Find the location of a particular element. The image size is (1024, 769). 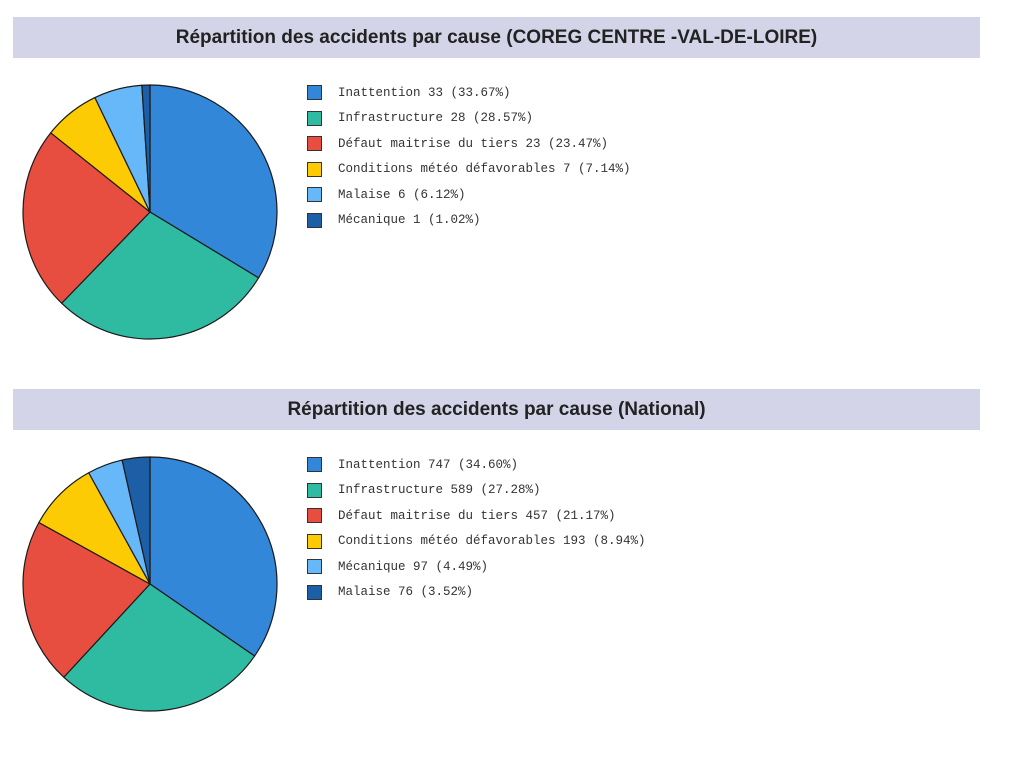

legend-label: Défaut maitrise du tiers 23 (23.47%) is located at coordinates (473, 143).